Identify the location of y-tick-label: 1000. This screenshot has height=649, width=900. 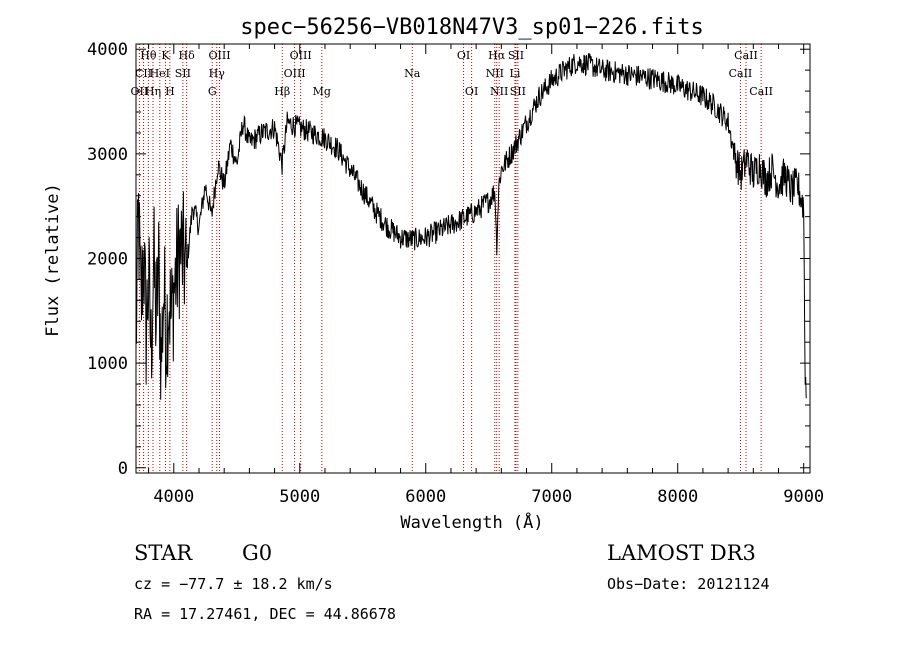
(107, 364).